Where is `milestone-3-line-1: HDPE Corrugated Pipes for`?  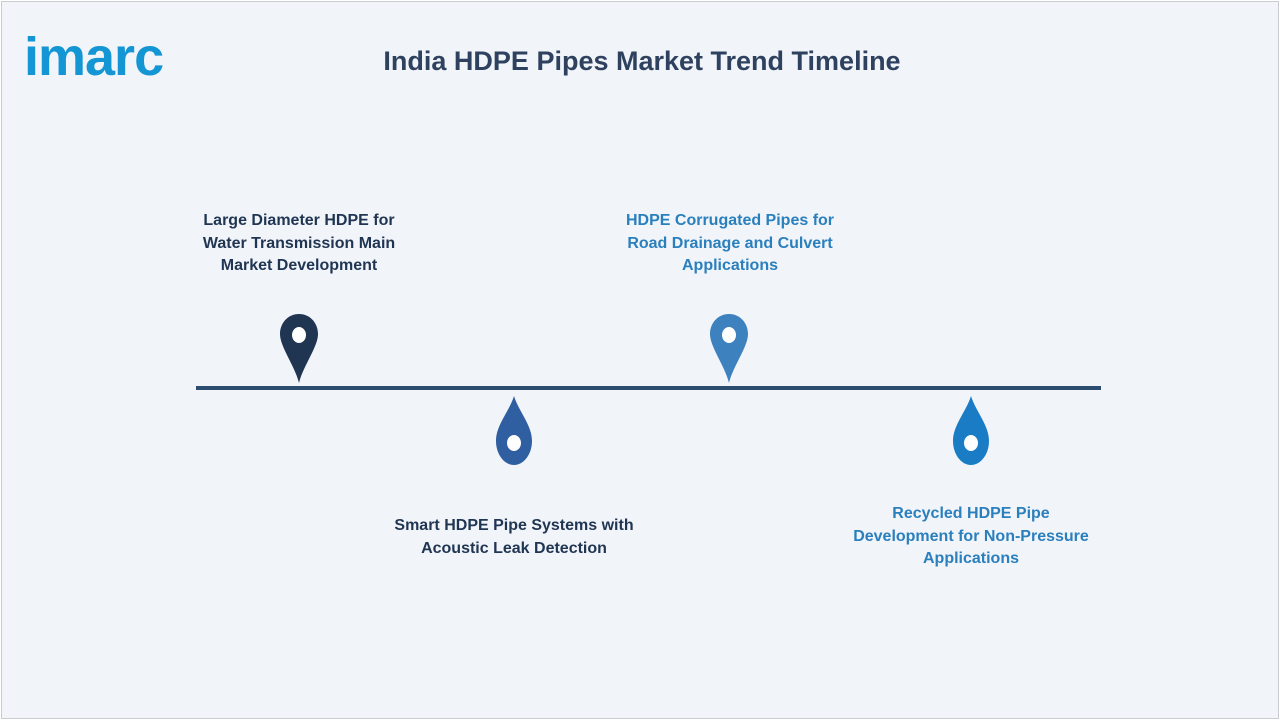
milestone-3-line-1: HDPE Corrugated Pipes for is located at coordinates (730, 220).